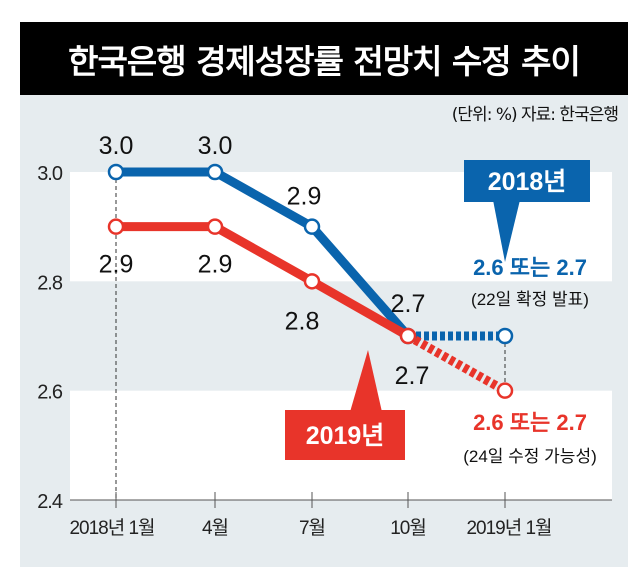 The image size is (640, 572). What do you see at coordinates (408, 528) in the screenshot?
I see `x-tick-label: 10월` at bounding box center [408, 528].